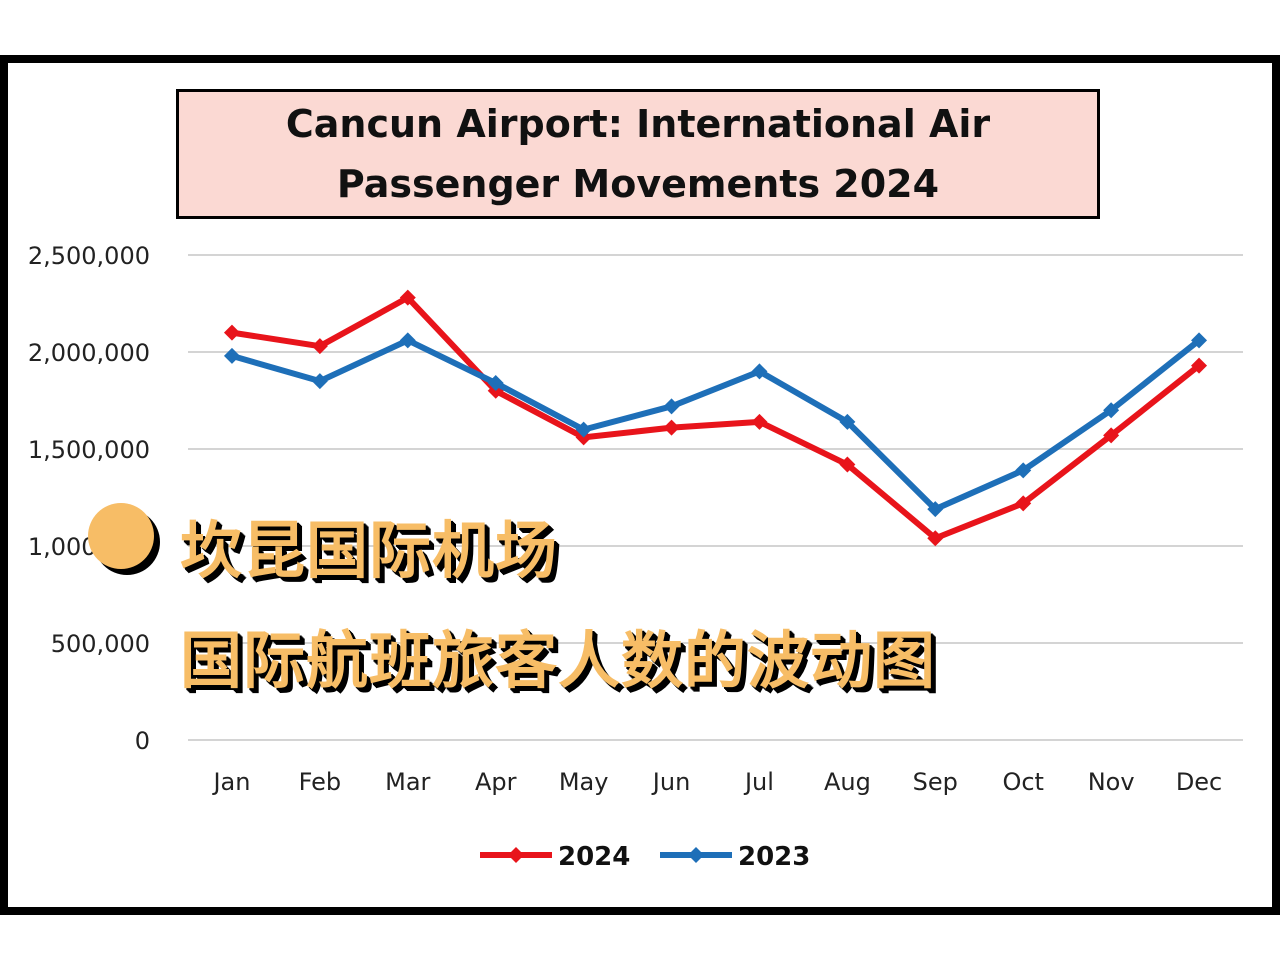 This screenshot has height=960, width=1280. What do you see at coordinates (645, 857) in the screenshot?
I see `legend: 2024 2023` at bounding box center [645, 857].